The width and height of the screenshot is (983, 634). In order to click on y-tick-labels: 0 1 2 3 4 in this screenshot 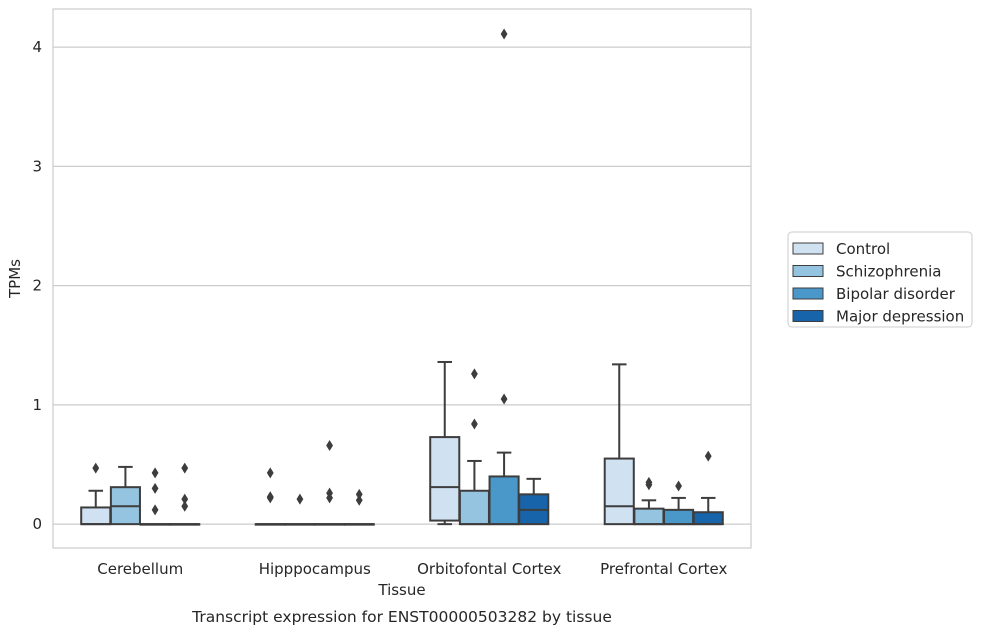, I will do `click(37, 285)`.